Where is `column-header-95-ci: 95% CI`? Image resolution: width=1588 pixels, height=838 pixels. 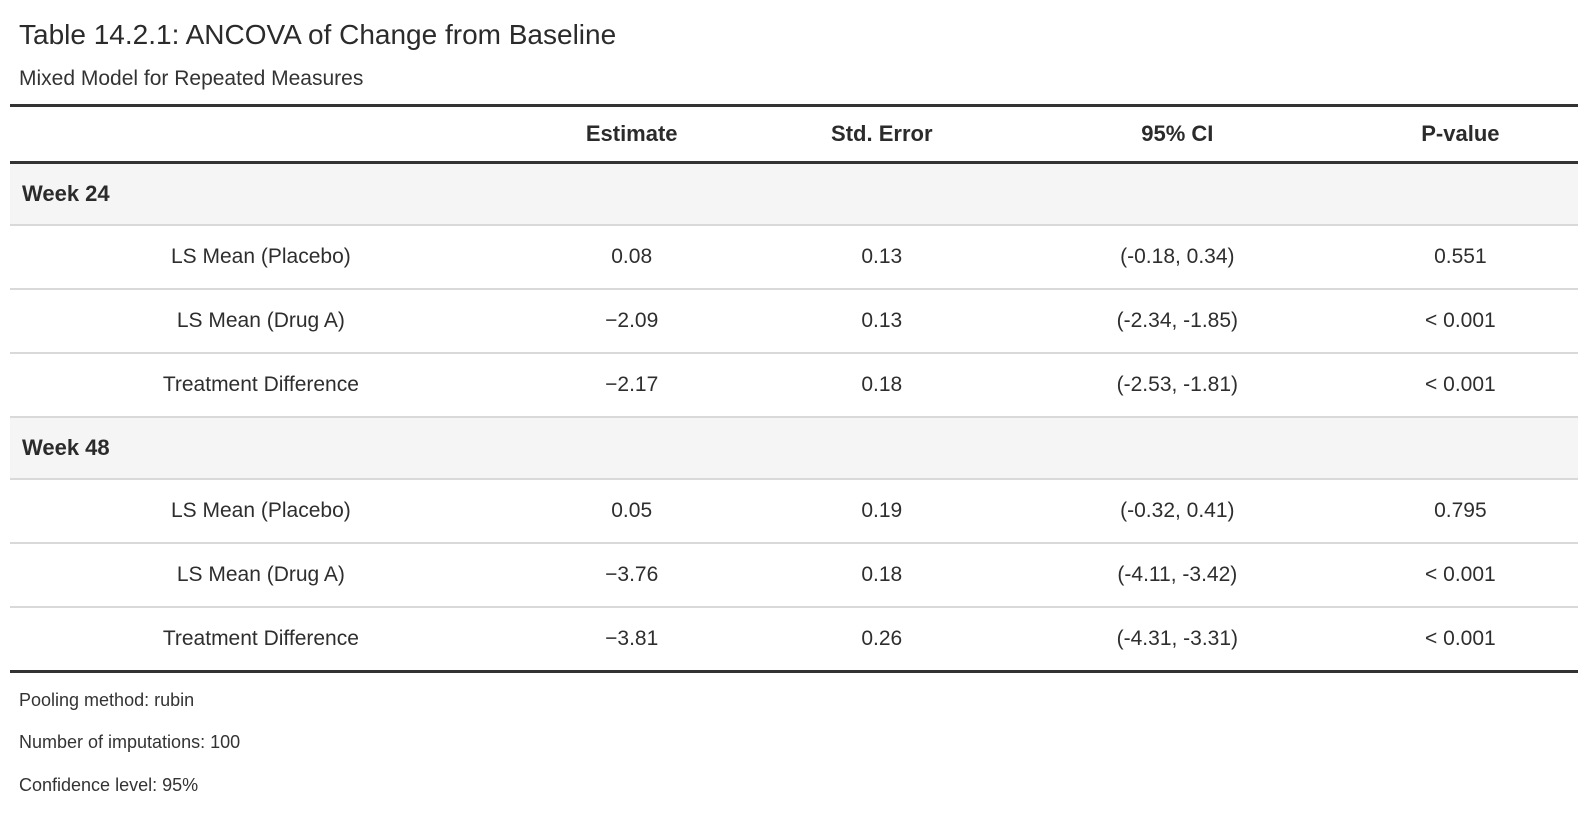
column-header-95-ci: 95% CI is located at coordinates (1177, 134).